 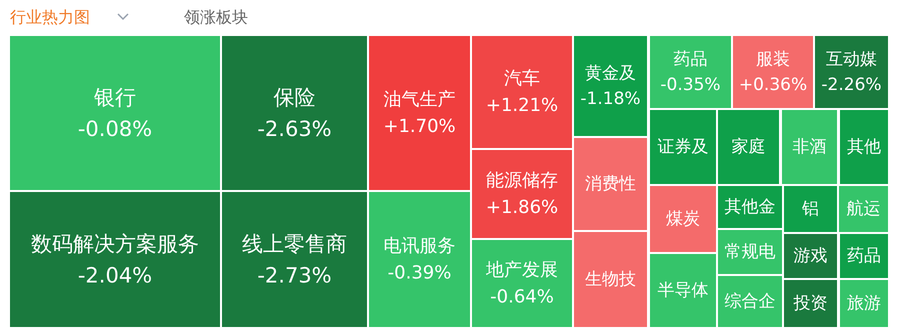 I want to click on label: 汽车, so click(x=522, y=78).